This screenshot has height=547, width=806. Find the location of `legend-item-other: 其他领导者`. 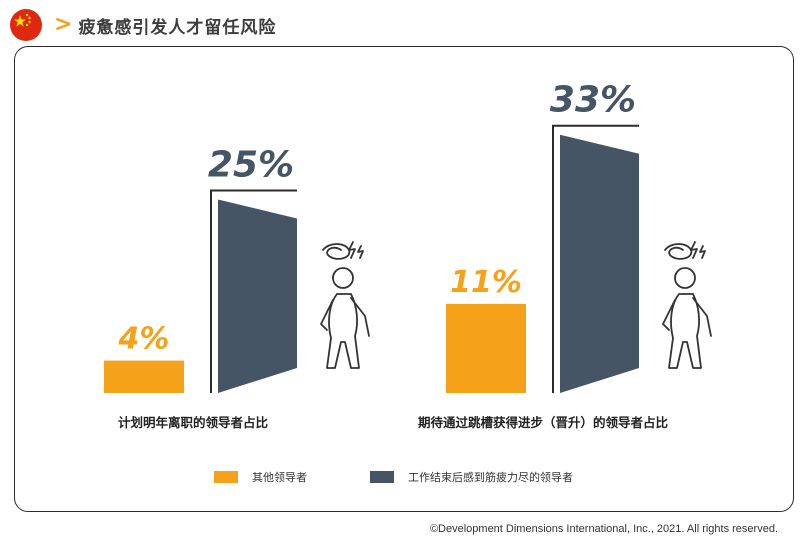

legend-item-other: 其他领导者 is located at coordinates (260, 477).